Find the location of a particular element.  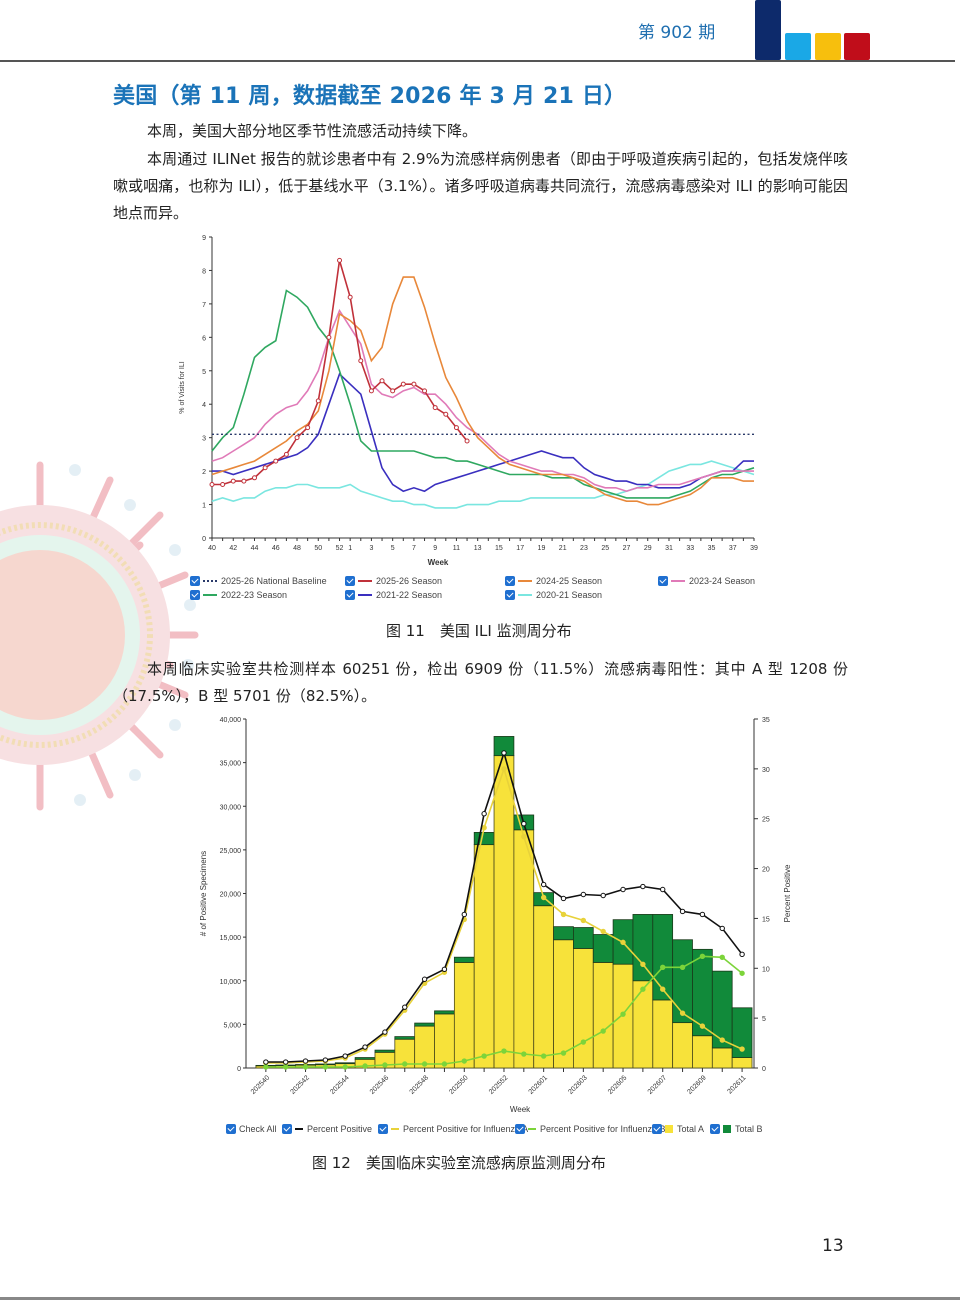

issue-number: 第 902 期 is located at coordinates (677, 33).